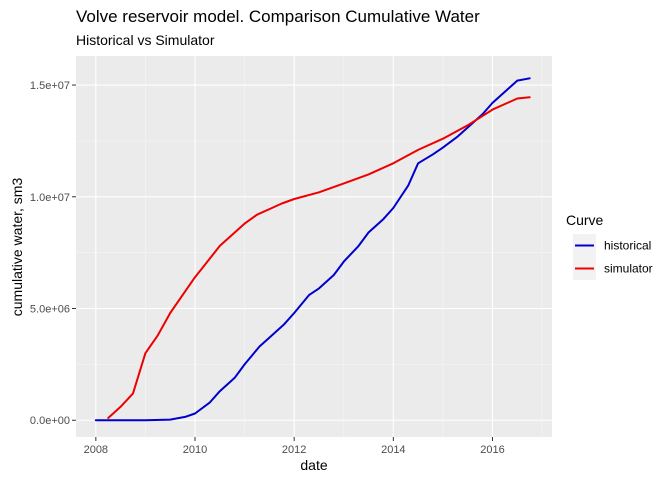  Describe the element at coordinates (145, 40) in the screenshot. I see `chart-subtitle: Historical vs Simulator` at that location.